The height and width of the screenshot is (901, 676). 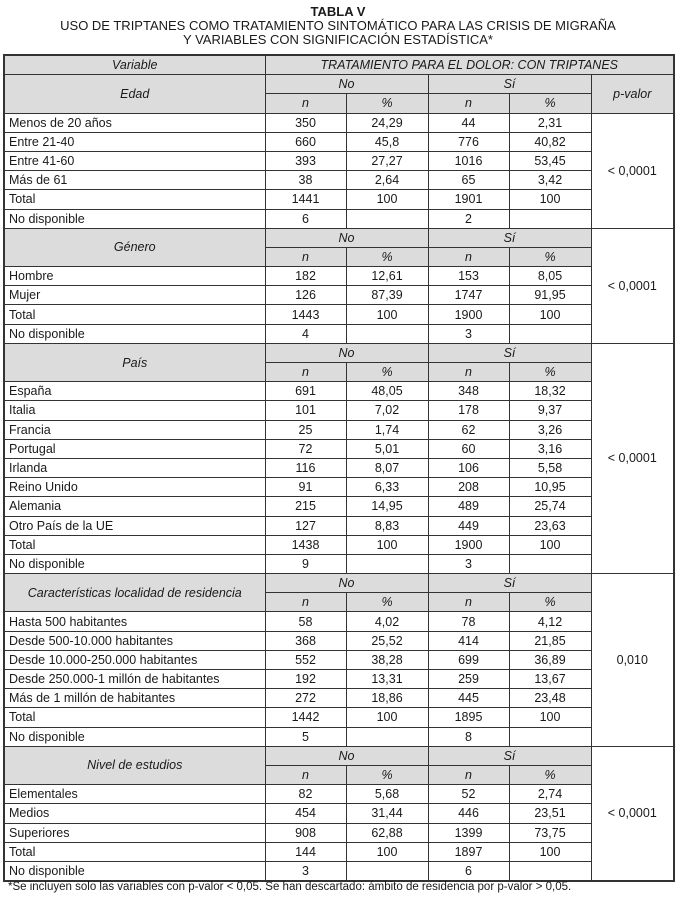 What do you see at coordinates (468, 180) in the screenshot?
I see `si-n: 65` at bounding box center [468, 180].